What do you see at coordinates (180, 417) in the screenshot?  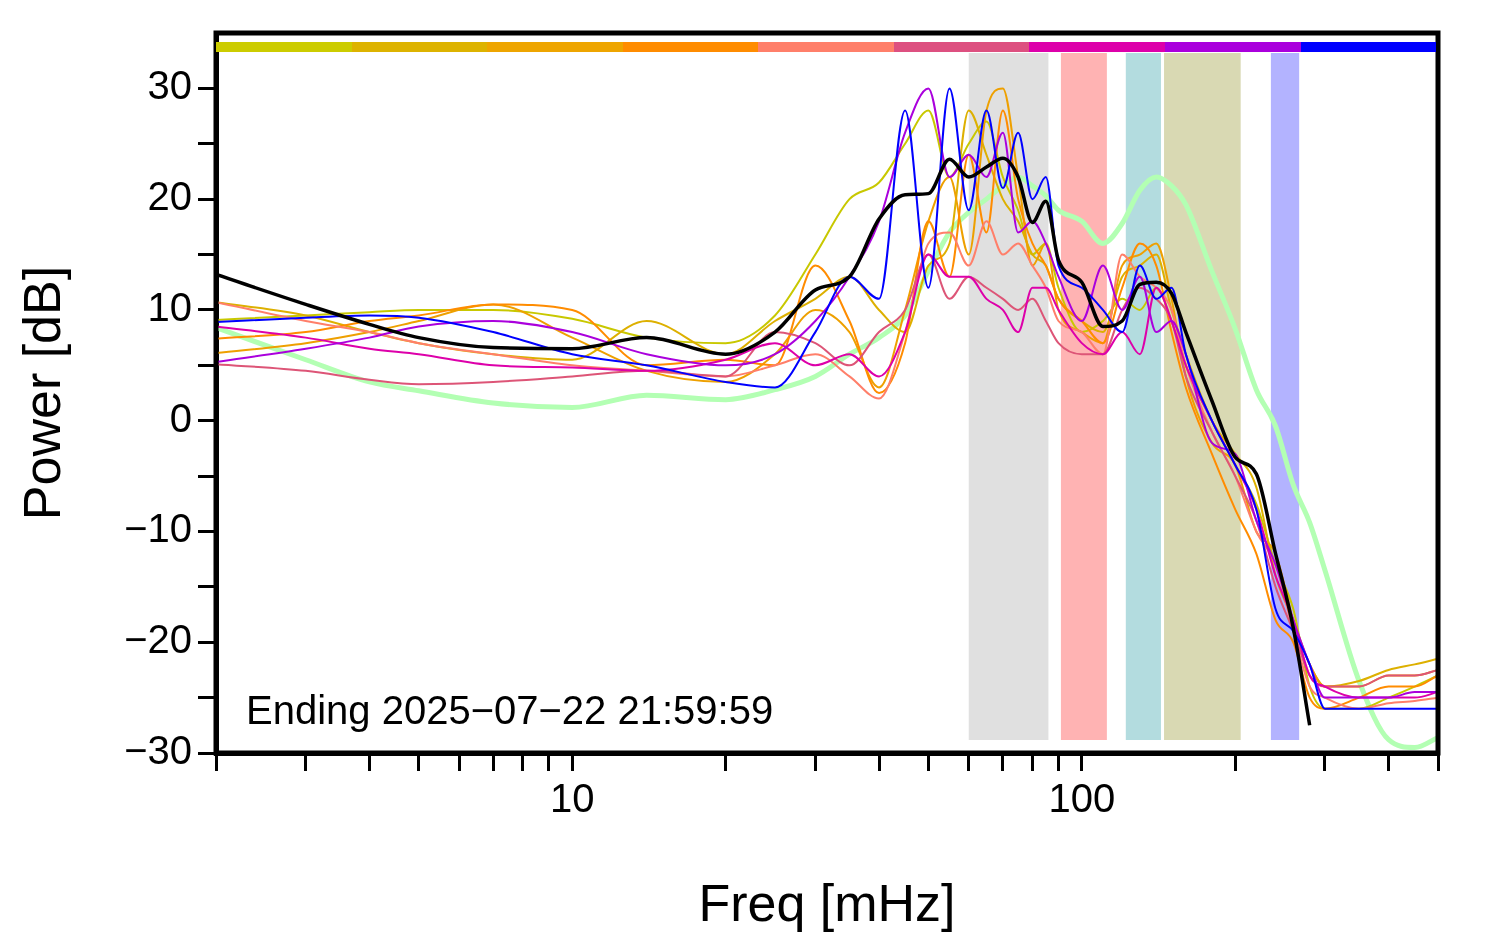 I see `y-tick-label: 0` at bounding box center [180, 417].